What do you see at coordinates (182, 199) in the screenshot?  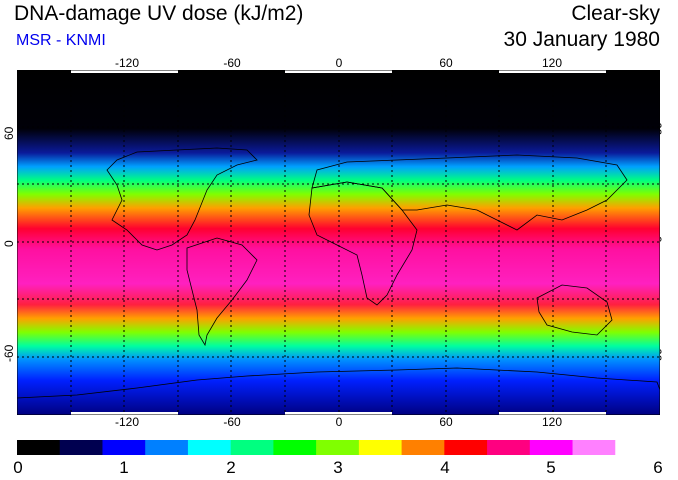 I see `north-america-coast` at bounding box center [182, 199].